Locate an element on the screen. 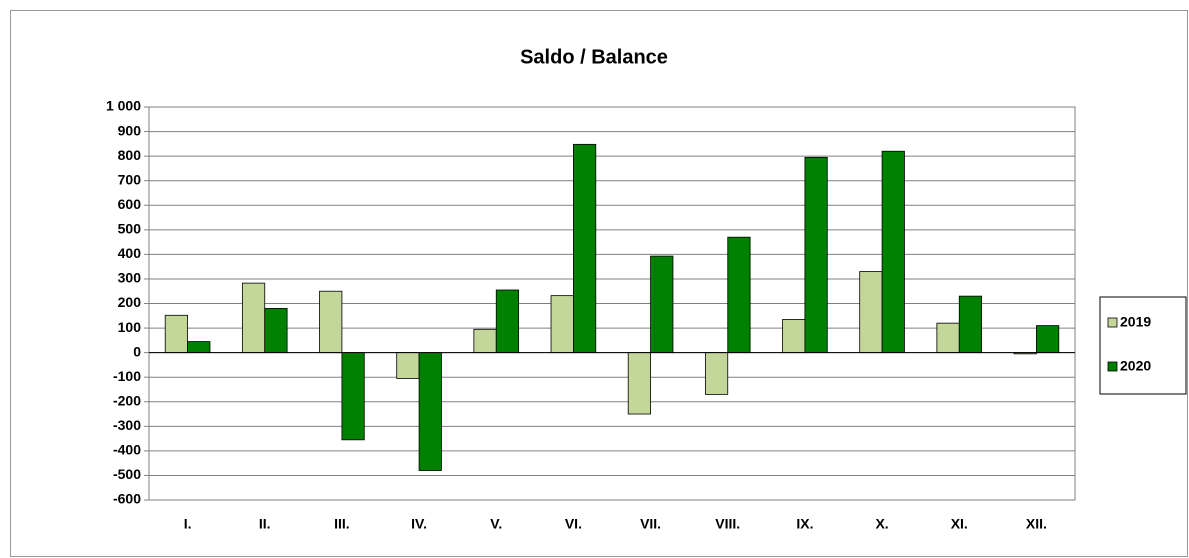  x-tick-label: II. is located at coordinates (265, 524).